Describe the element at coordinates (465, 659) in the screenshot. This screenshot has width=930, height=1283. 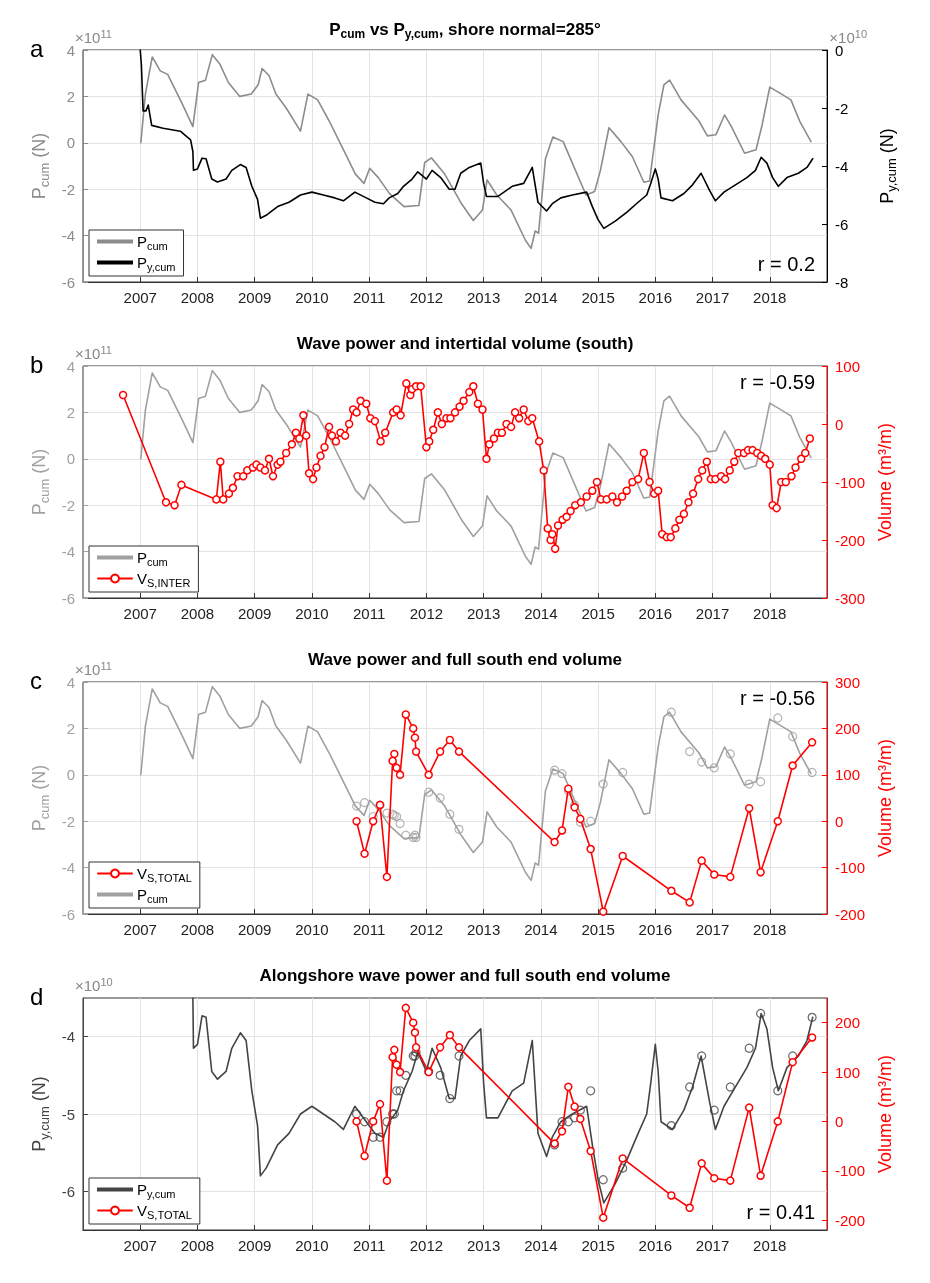
I see `chart-title: Wave power and full south end volume` at that location.